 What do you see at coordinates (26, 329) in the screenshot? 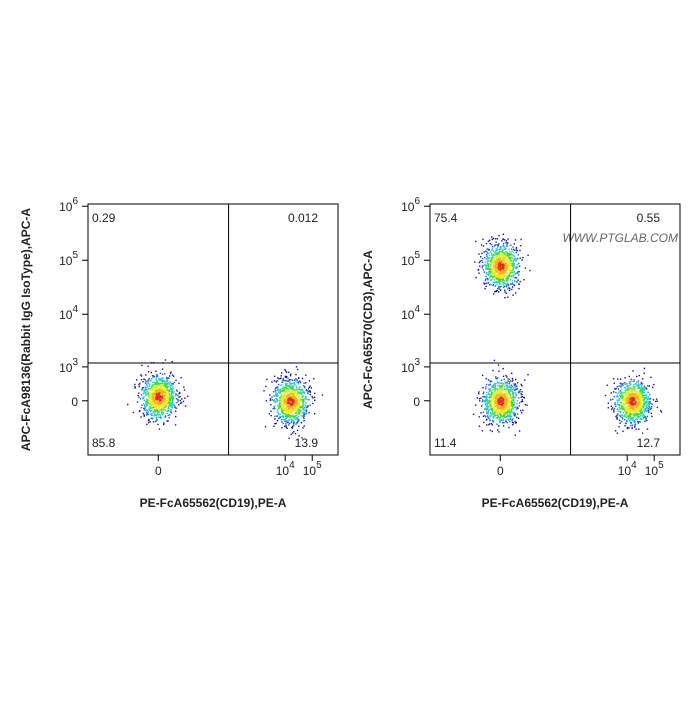
I see `y-axis-label: APC-FcA98136(Rabbit IgG IsoType),APC-A` at bounding box center [26, 329].